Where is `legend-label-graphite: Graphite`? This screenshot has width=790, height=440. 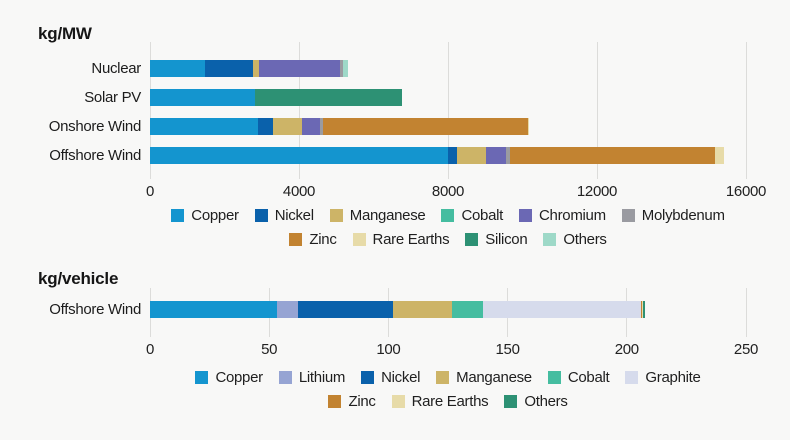
legend-label-graphite: Graphite is located at coordinates (673, 377).